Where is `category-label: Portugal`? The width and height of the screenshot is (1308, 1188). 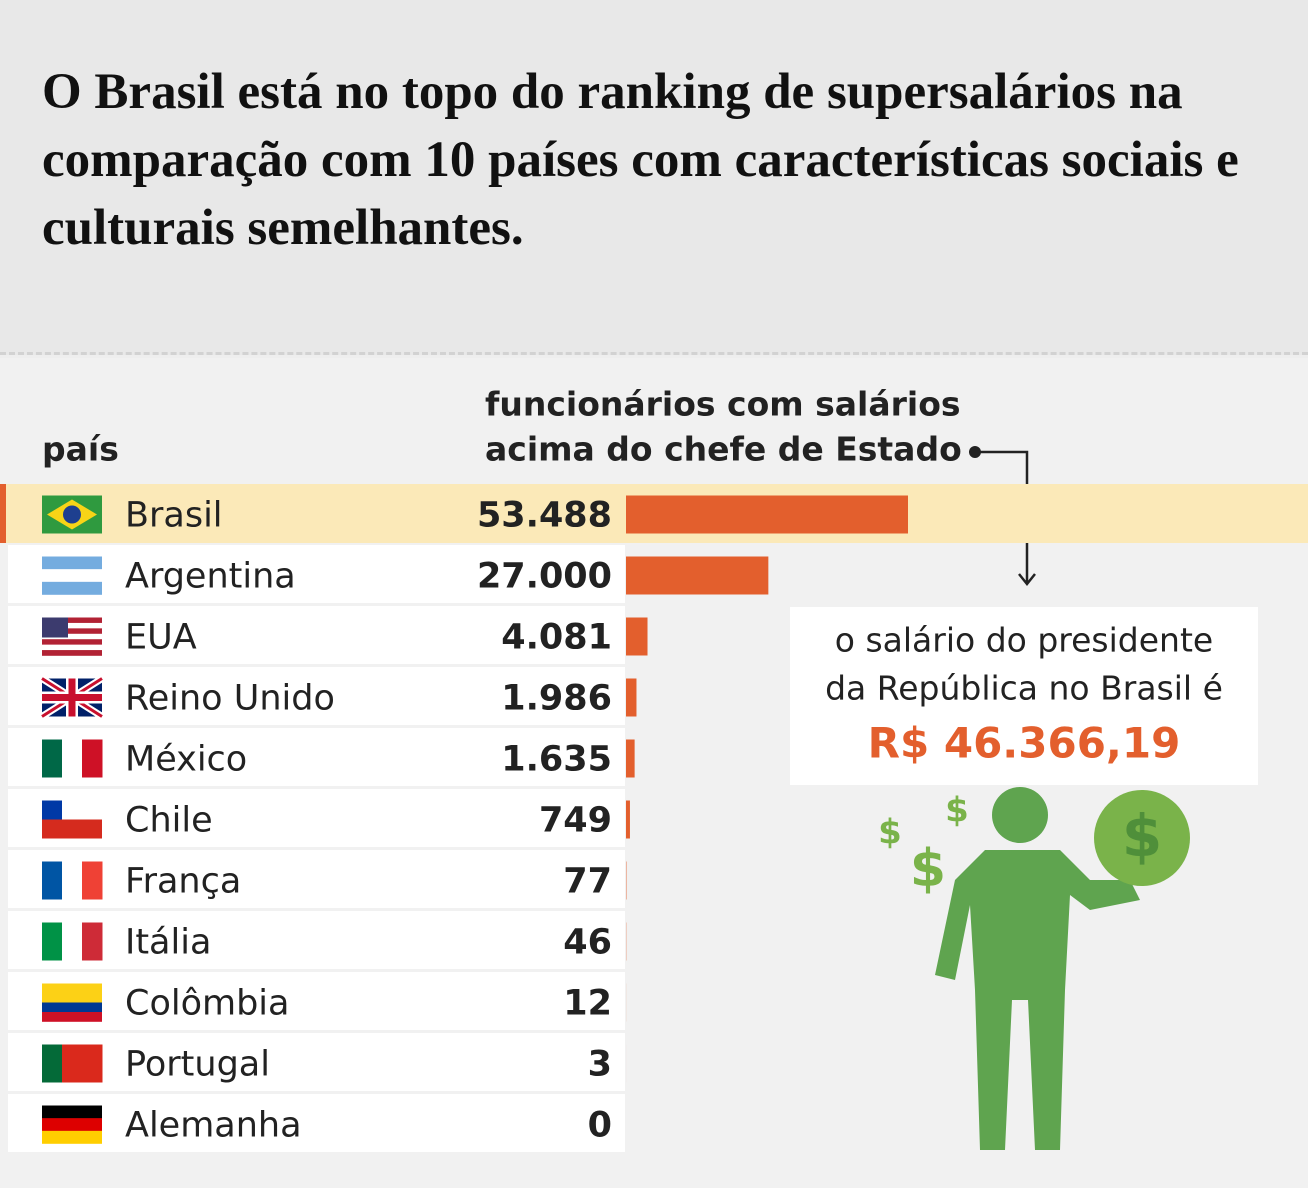 category-label: Portugal is located at coordinates (197, 1065).